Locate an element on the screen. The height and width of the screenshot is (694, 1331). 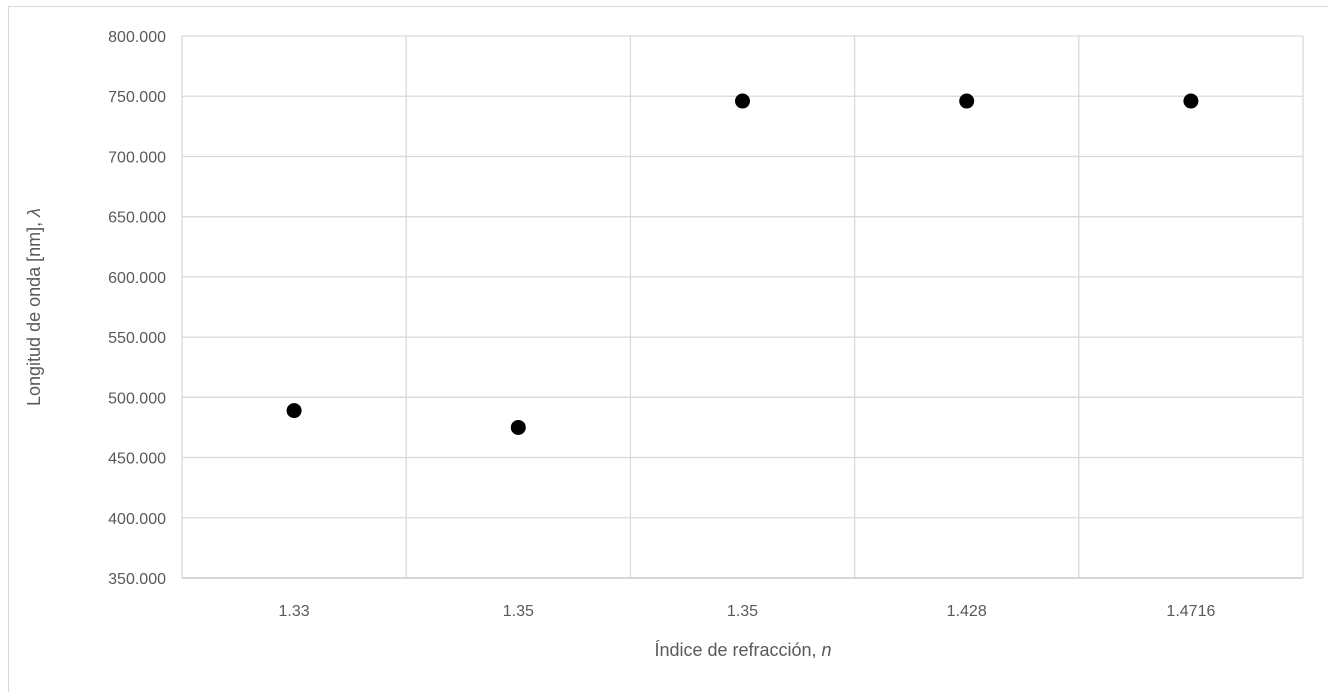
y-tick-label: 550.000 is located at coordinates (137, 338).